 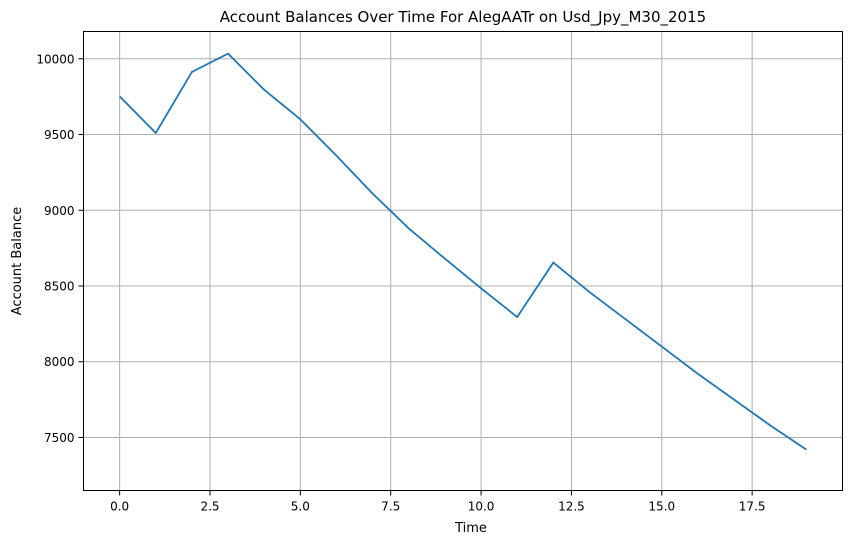 What do you see at coordinates (752, 507) in the screenshot?
I see `x-tick-label: 17.5` at bounding box center [752, 507].